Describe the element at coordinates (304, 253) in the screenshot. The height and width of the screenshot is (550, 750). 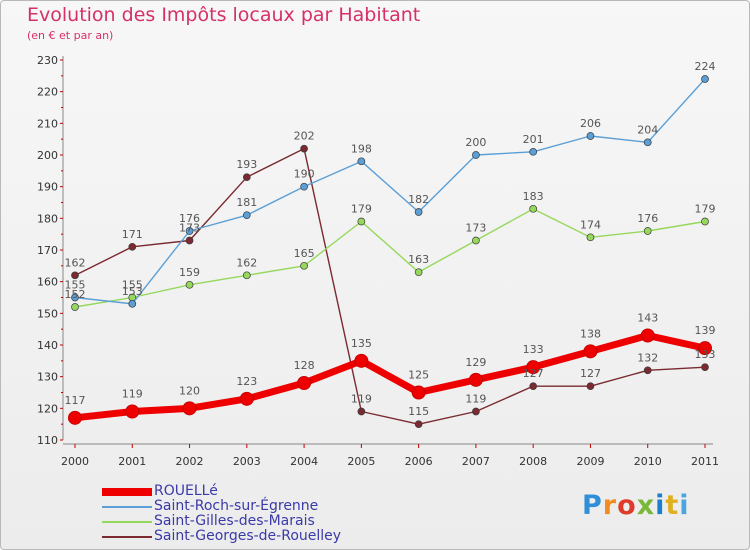
I see `data-label: 165` at that location.